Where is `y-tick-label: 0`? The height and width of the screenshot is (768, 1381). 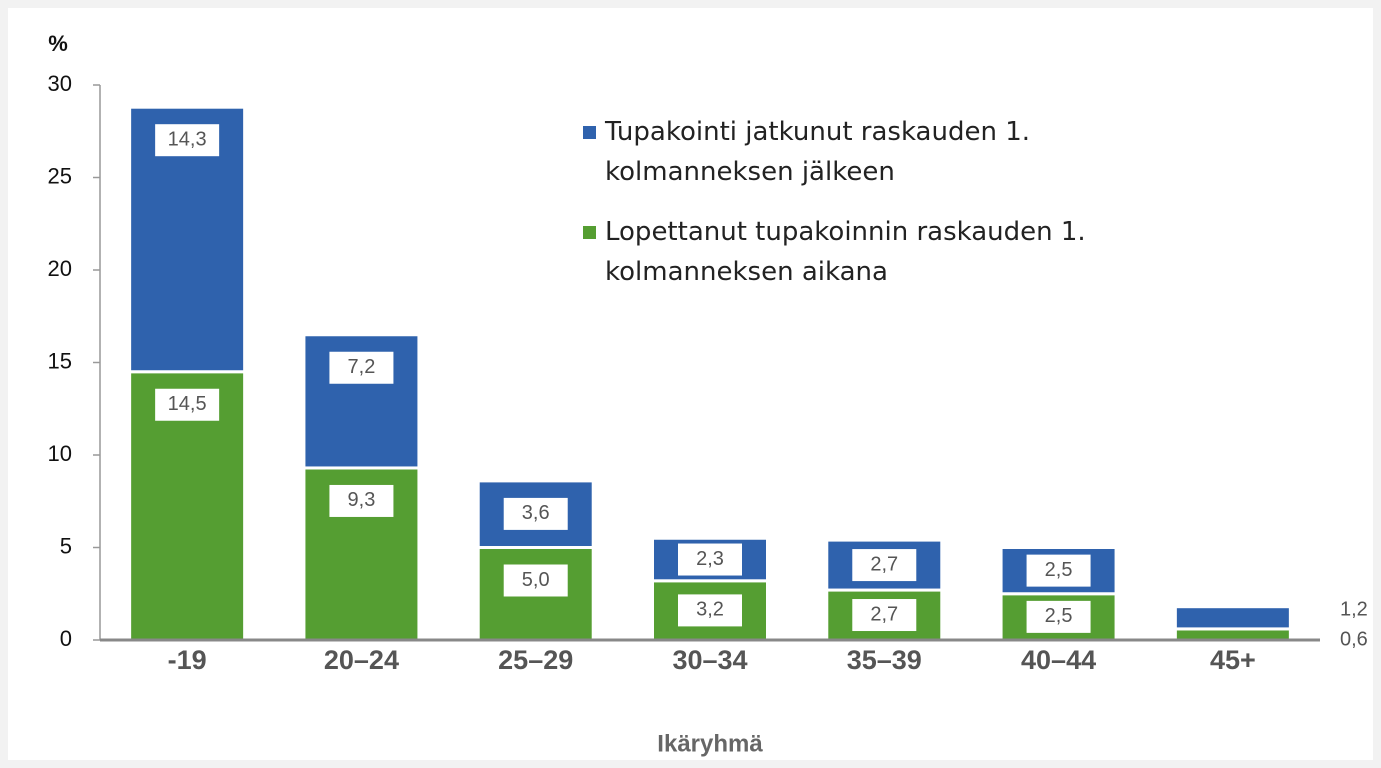 y-tick-label: 0 is located at coordinates (66, 638).